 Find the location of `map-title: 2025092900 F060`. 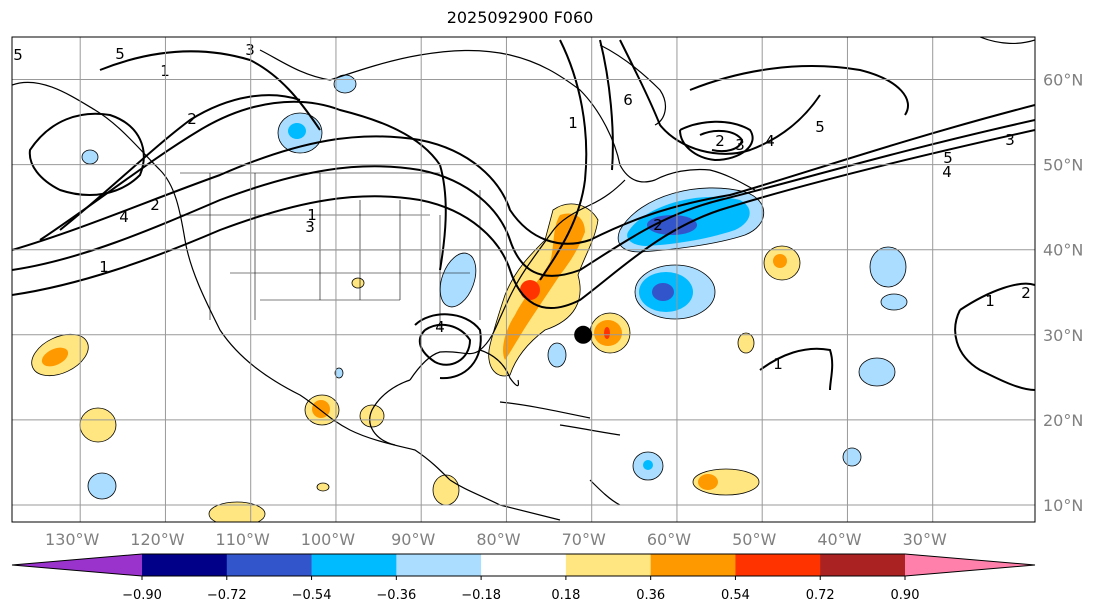

map-title: 2025092900 F060 is located at coordinates (520, 17).